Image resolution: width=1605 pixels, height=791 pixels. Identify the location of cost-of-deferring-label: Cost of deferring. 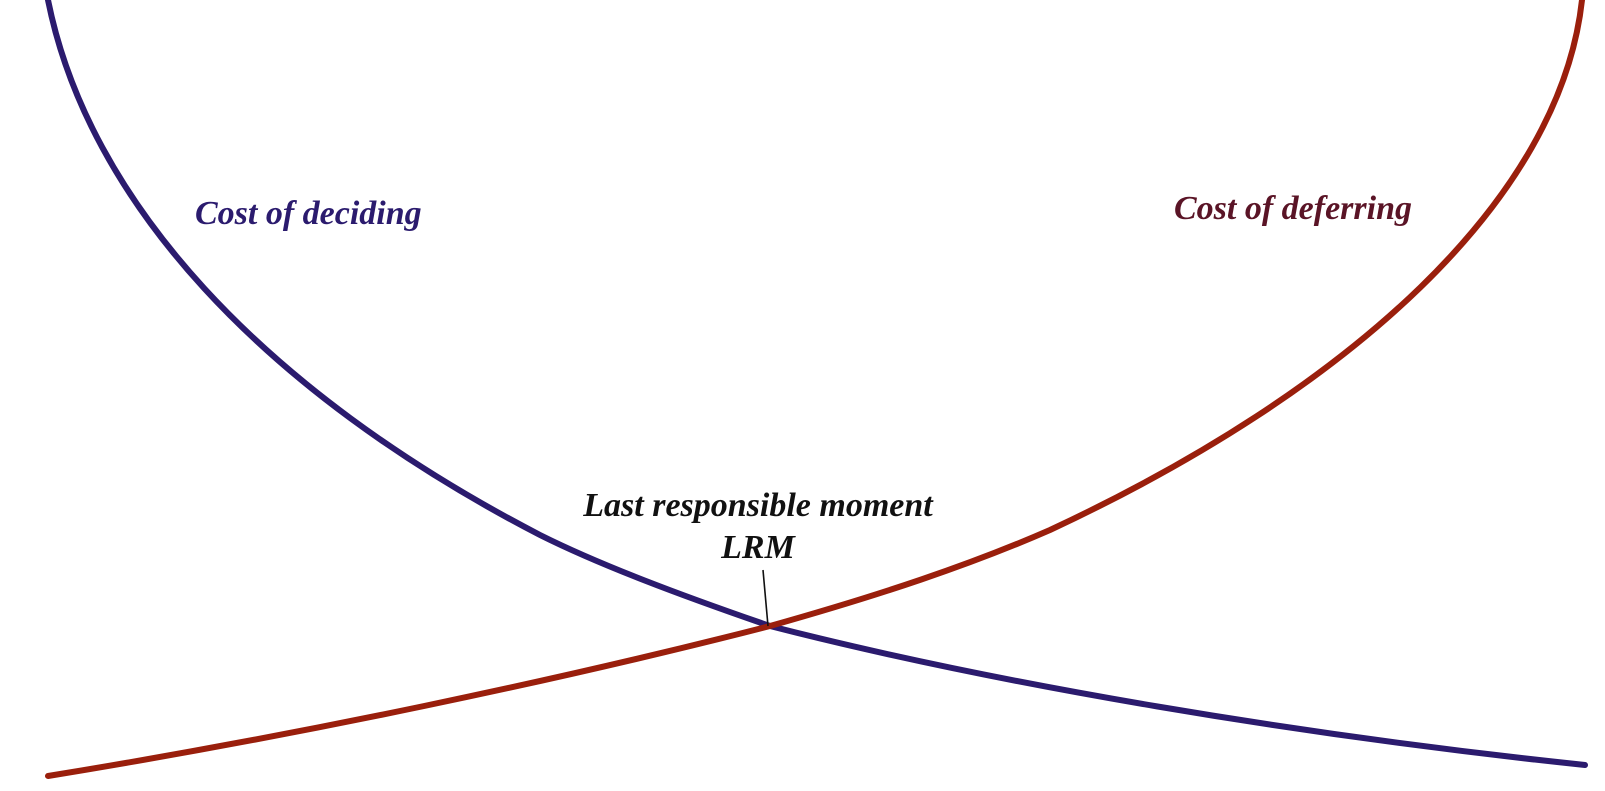
(1293, 208).